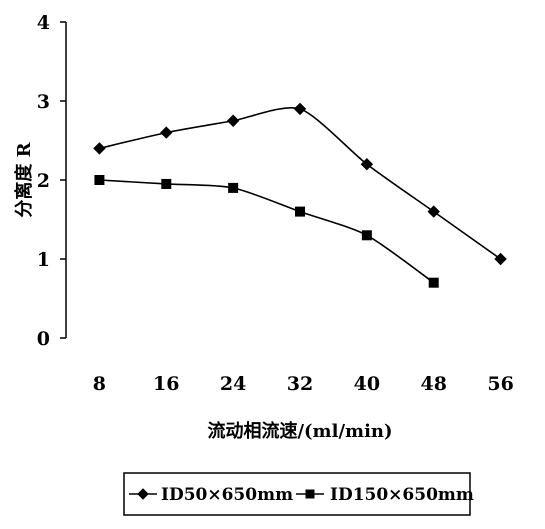 The image size is (545, 529). What do you see at coordinates (299, 431) in the screenshot?
I see `x-axis-title: 流动相流速/(ml/min)` at bounding box center [299, 431].